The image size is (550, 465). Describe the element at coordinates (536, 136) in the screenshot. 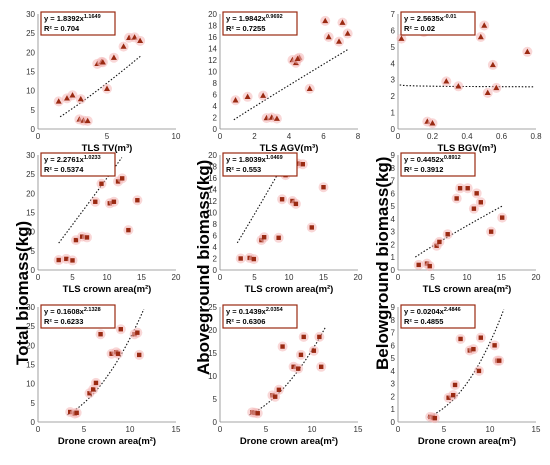

I see `x-tick-label: 0.8` at that location.